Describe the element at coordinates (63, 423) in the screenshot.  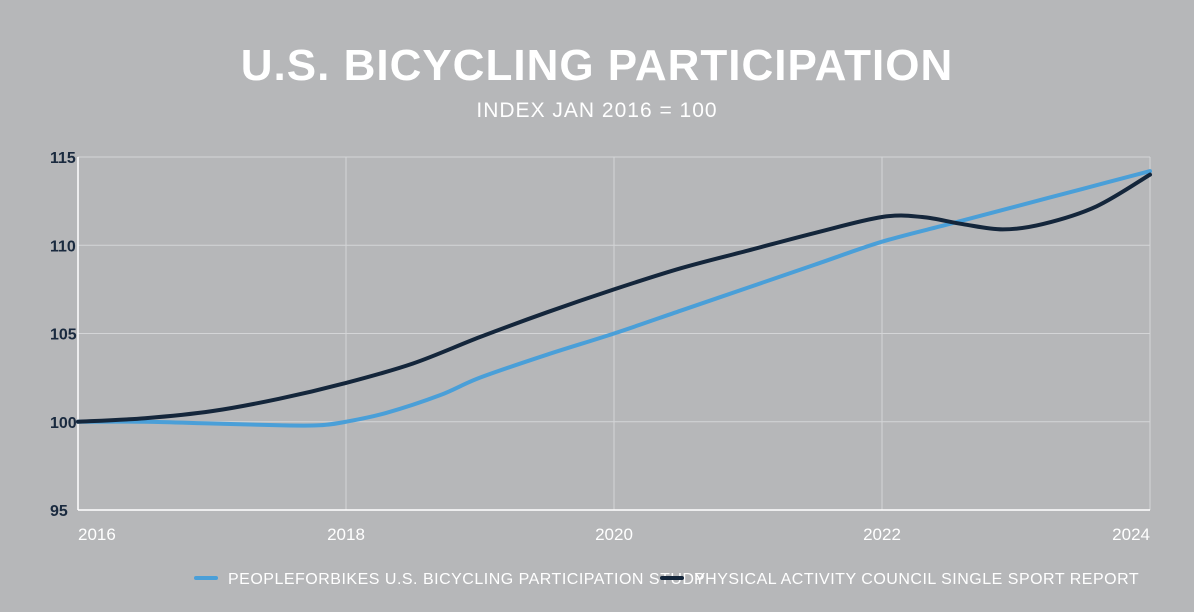
I see `y-tick-label: 100` at that location.